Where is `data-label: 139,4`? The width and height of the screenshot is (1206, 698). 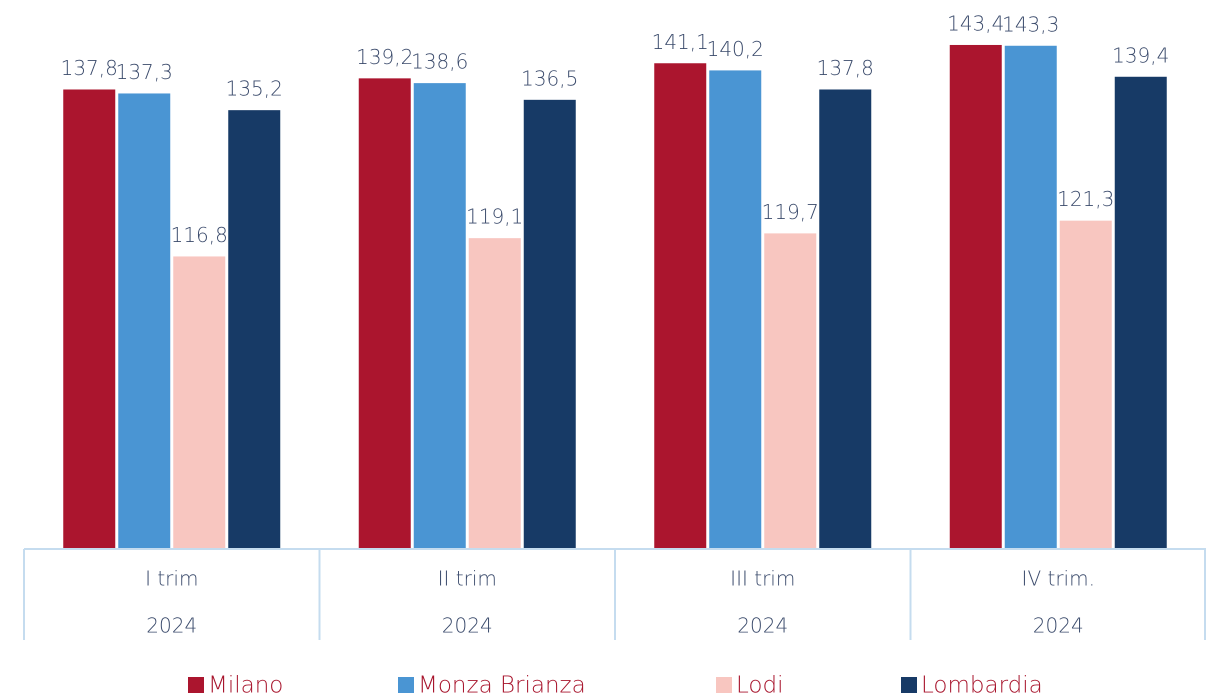 data-label: 139,4 is located at coordinates (1140, 55).